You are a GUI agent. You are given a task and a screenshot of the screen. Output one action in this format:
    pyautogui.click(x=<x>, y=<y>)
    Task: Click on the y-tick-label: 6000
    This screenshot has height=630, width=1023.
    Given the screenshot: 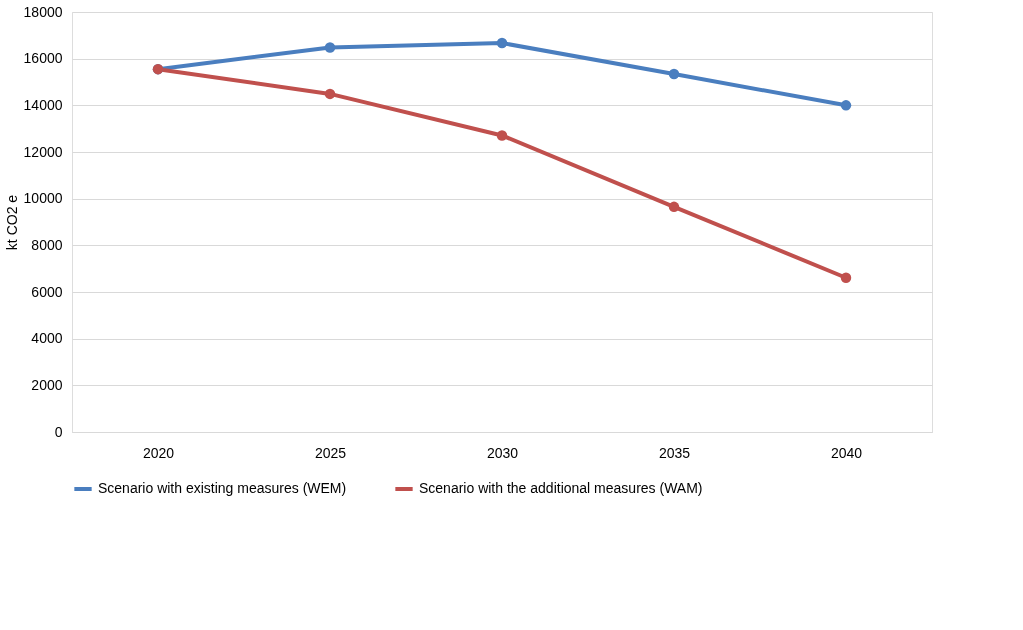 What is the action you would take?
    pyautogui.click(x=47, y=291)
    